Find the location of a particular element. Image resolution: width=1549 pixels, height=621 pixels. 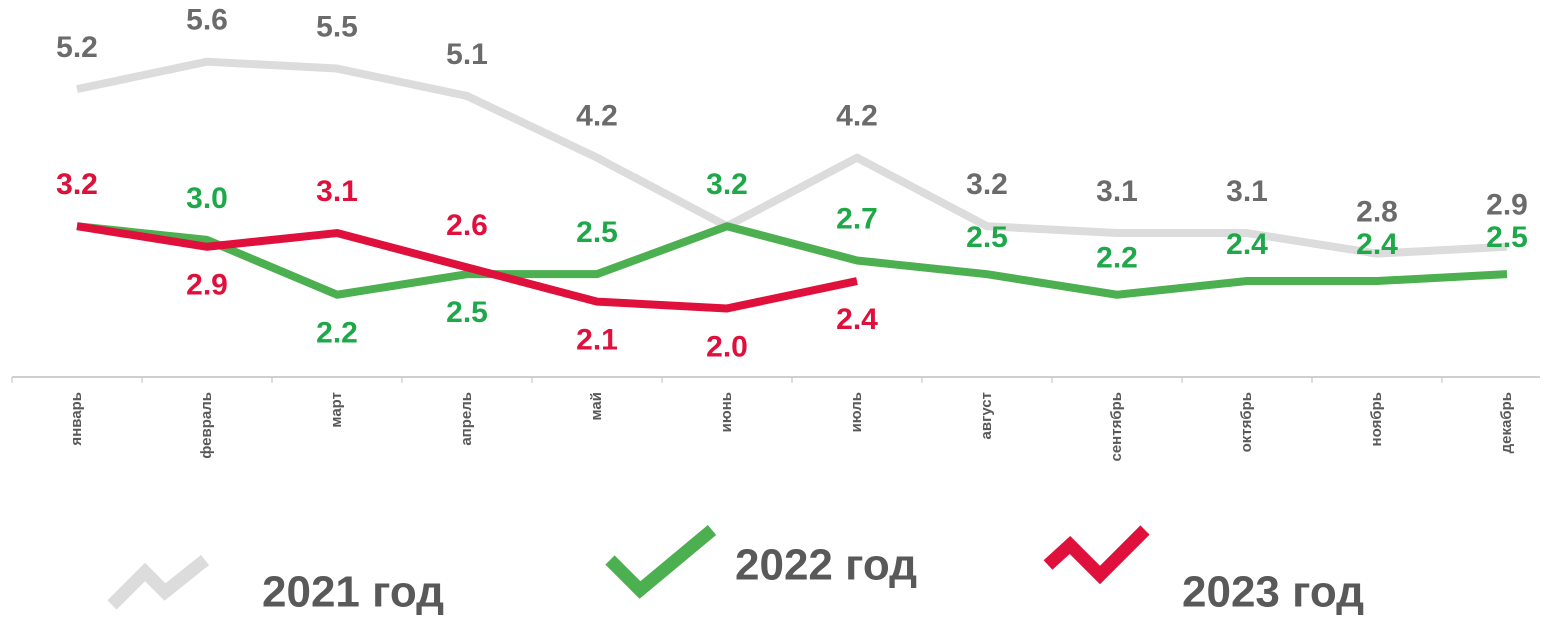

data-label: 5.1 is located at coordinates (467, 54).